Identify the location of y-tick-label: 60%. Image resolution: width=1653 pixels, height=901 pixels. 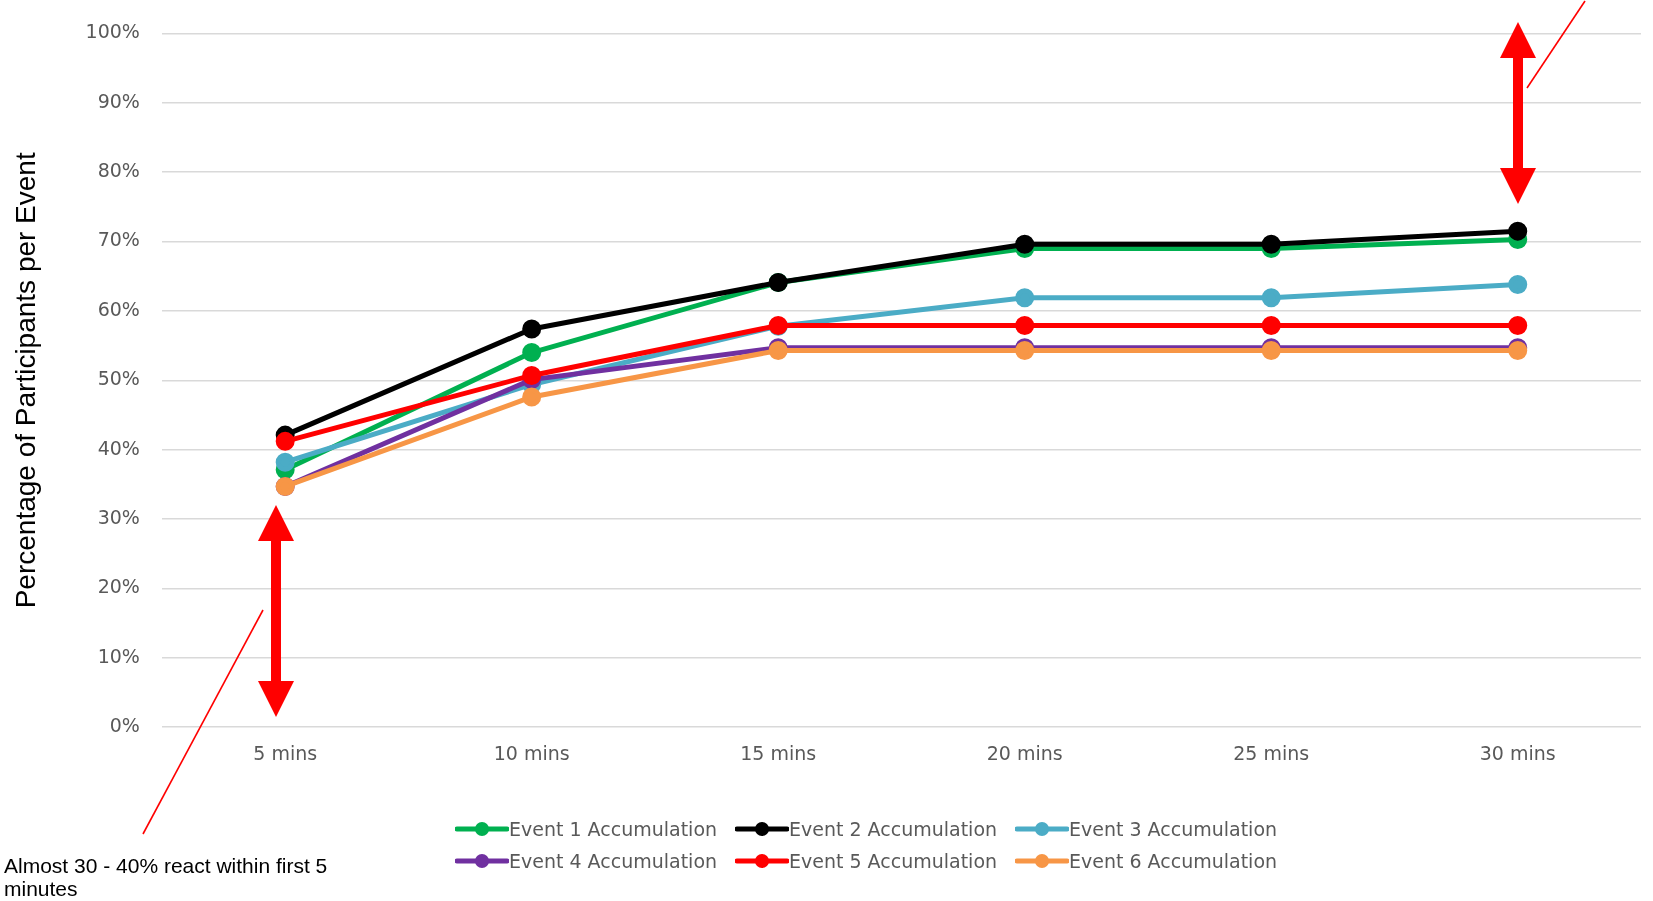
(118, 308).